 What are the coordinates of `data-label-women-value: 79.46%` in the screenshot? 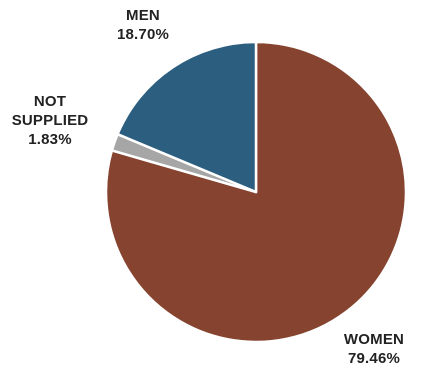 It's located at (374, 358).